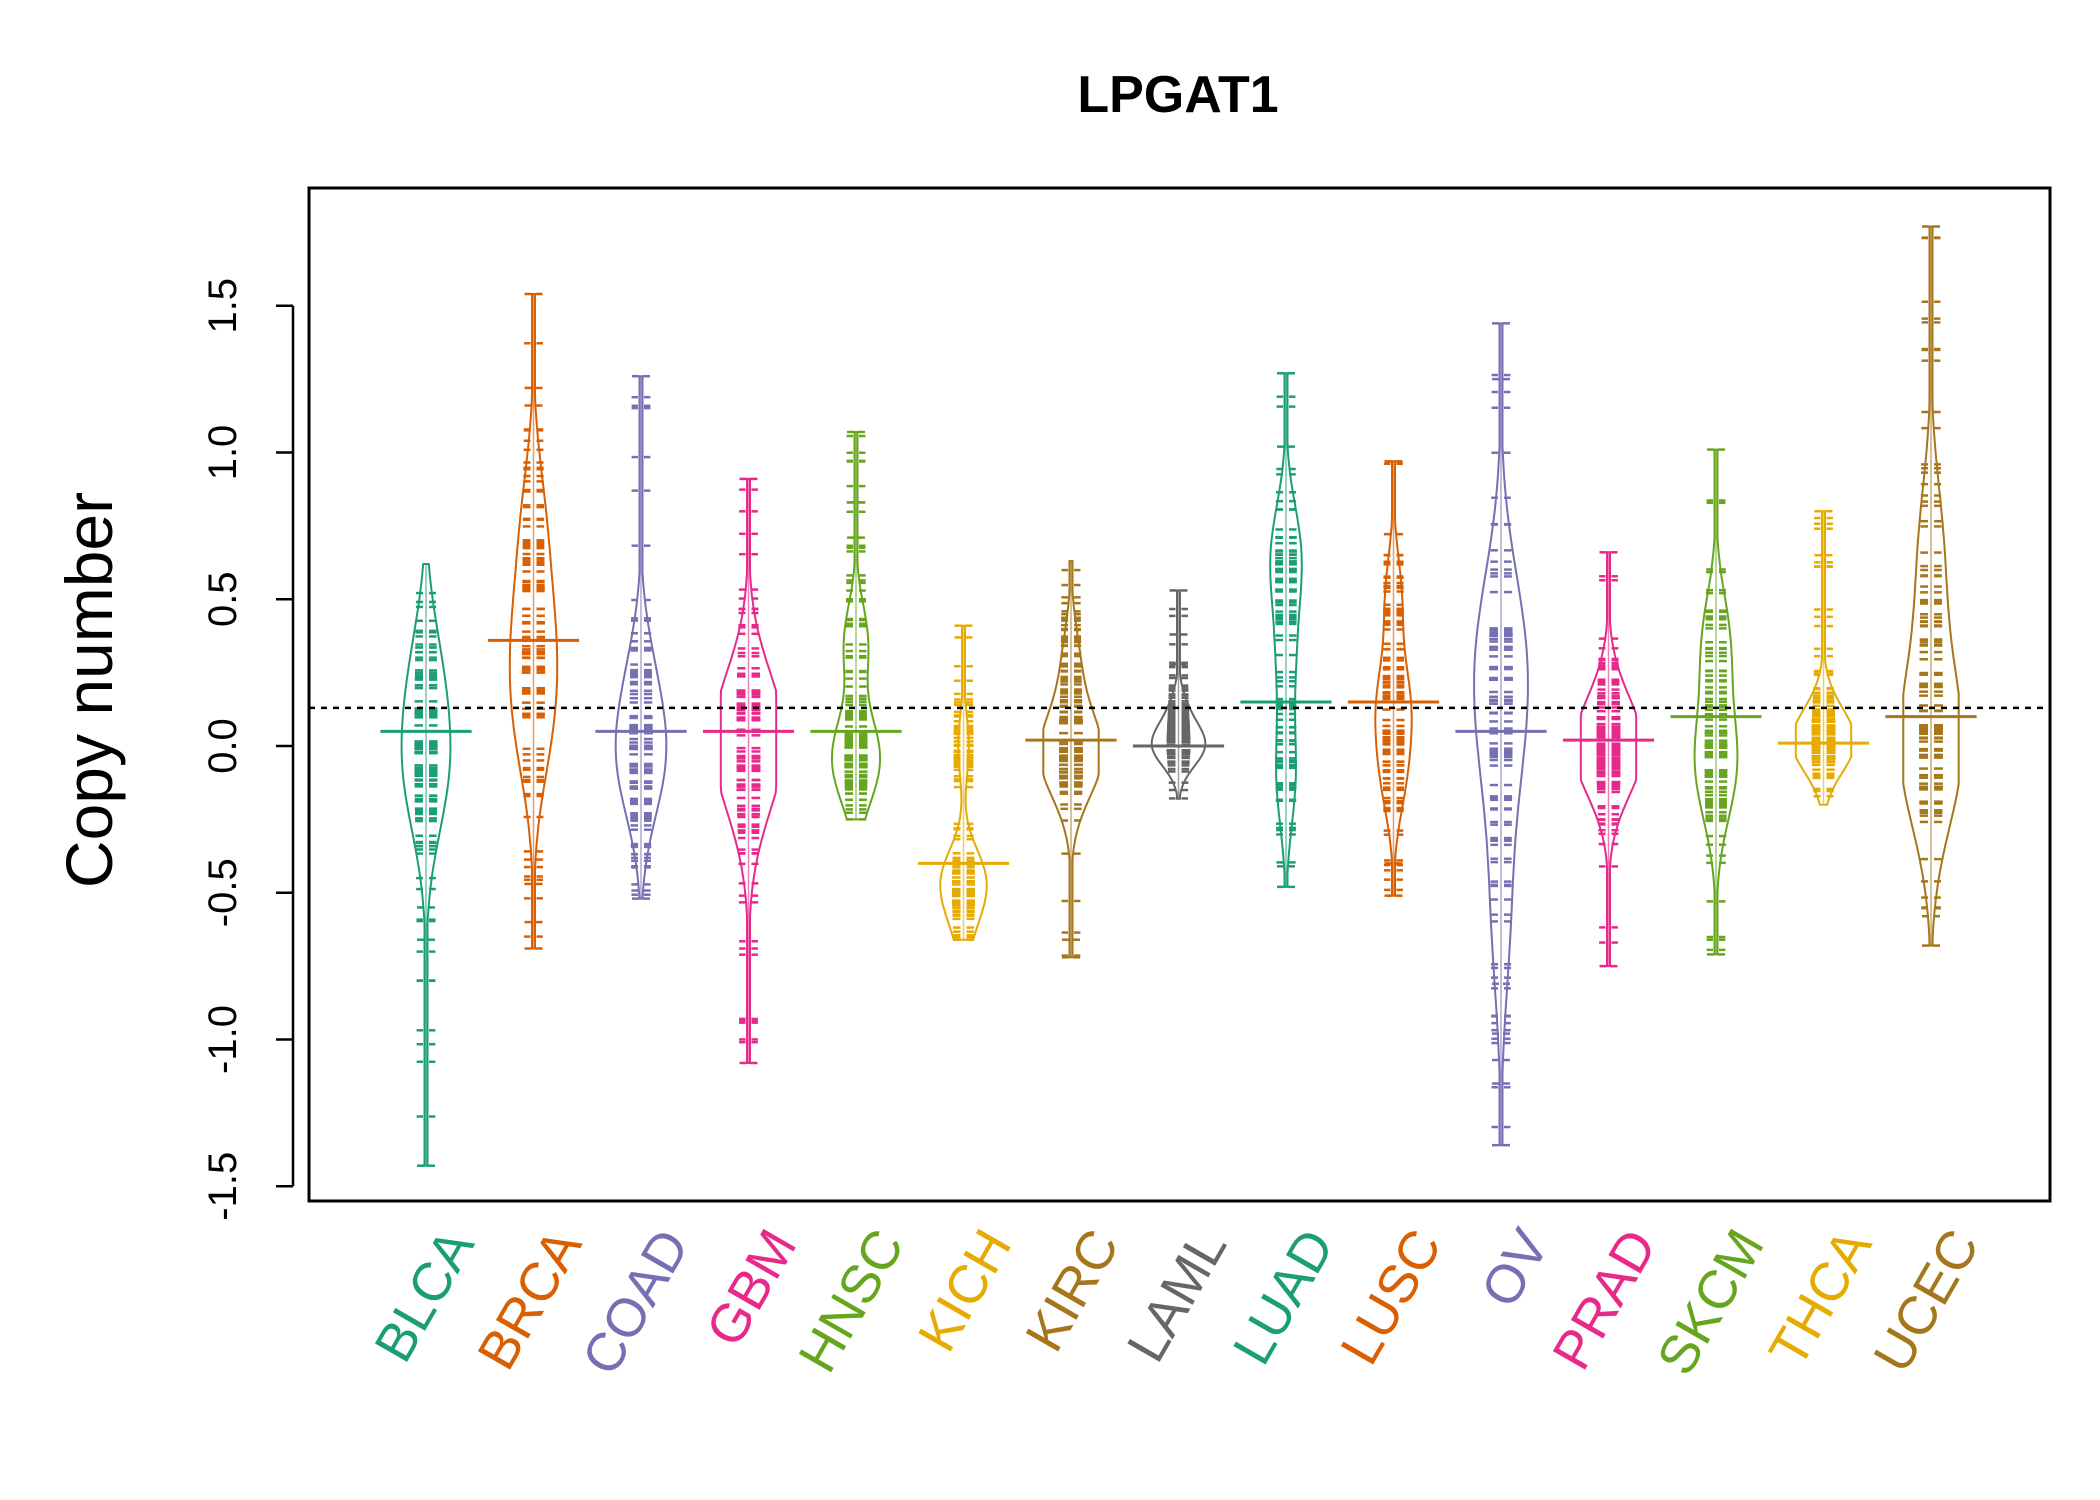 The image size is (2100, 1500). Describe the element at coordinates (1072, 1291) in the screenshot. I see `x-tick-label: KIRC` at that location.